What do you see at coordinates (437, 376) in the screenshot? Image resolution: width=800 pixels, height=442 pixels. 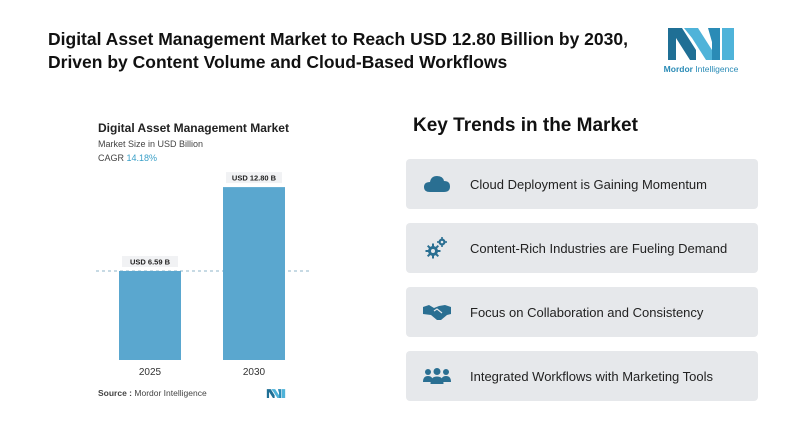 I see `team-icon` at bounding box center [437, 376].